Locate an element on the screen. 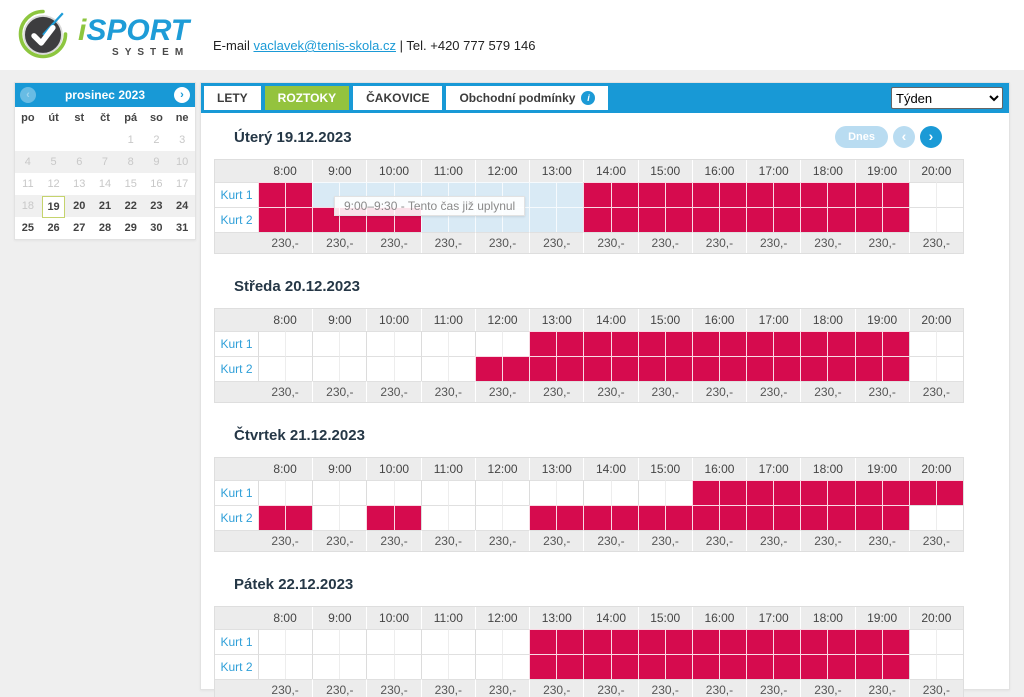  calendar-day: 25 is located at coordinates (27, 228).